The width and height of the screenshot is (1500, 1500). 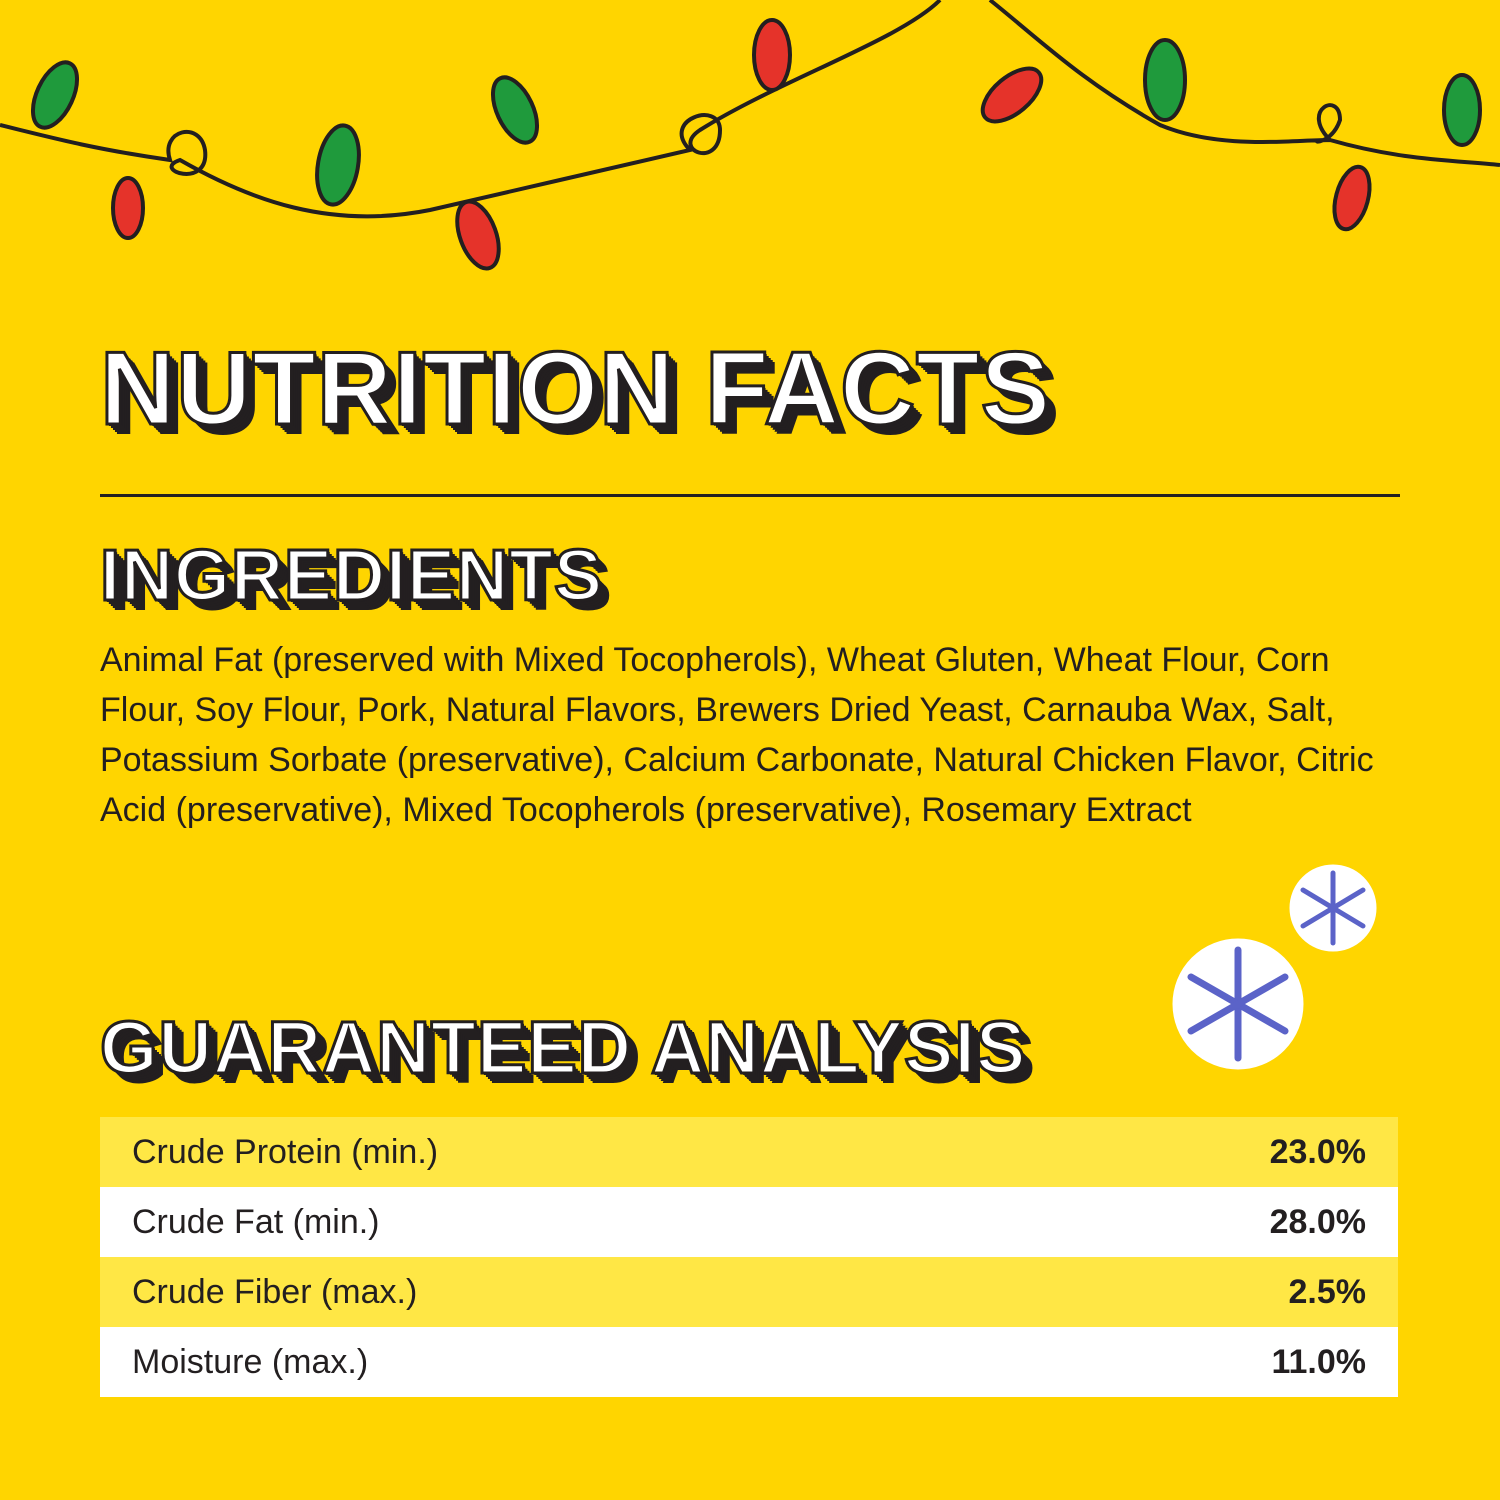 I want to click on analysis-row: Moisture (max.) 11.0%, so click(x=749, y=1362).